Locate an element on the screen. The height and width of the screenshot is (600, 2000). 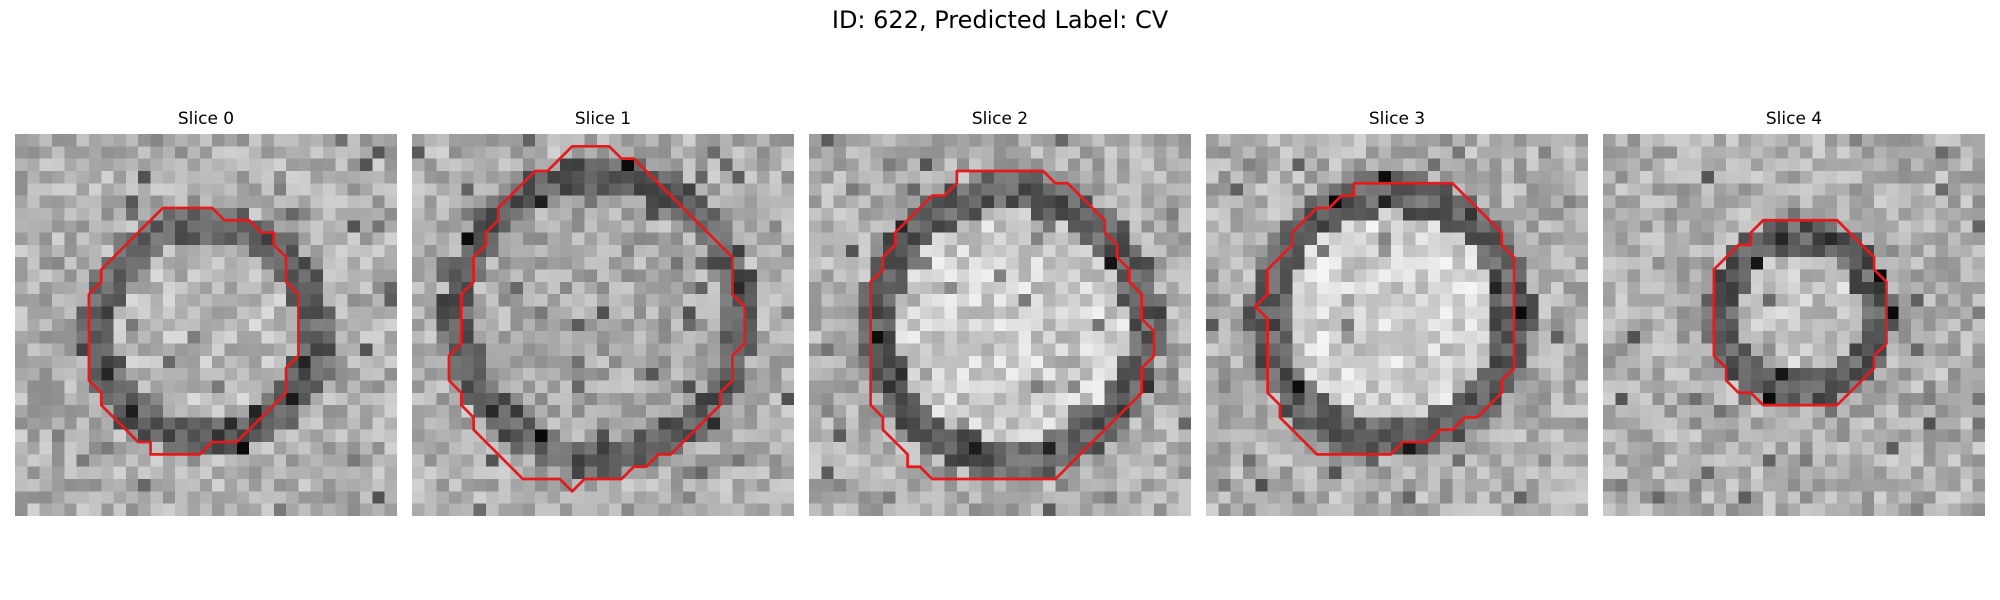
slice-panel-1: Slice 1 is located at coordinates (603, 312).